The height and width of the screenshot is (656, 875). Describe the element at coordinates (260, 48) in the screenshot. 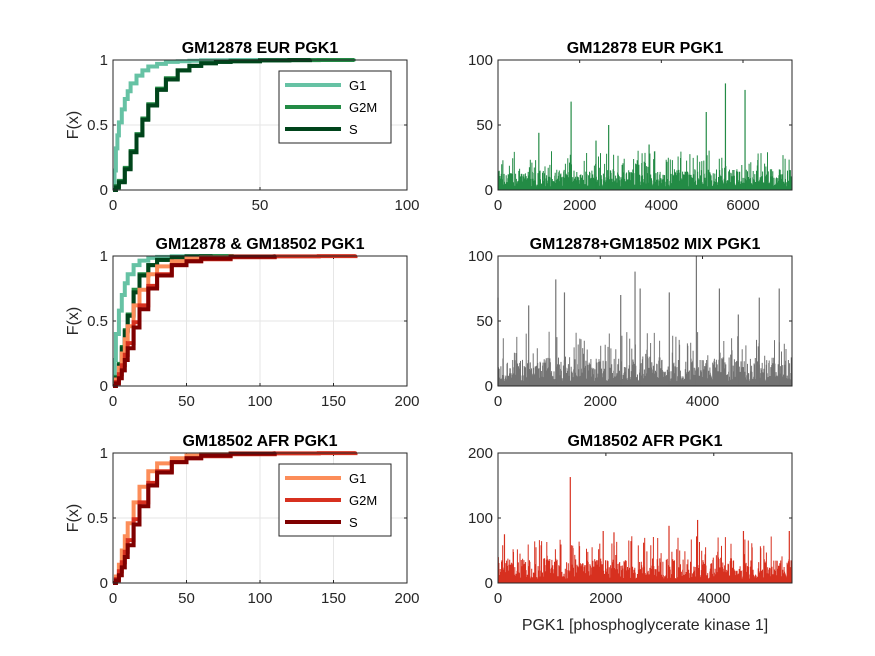

I see `chart-title: GM12878 EUR PGK1` at that location.